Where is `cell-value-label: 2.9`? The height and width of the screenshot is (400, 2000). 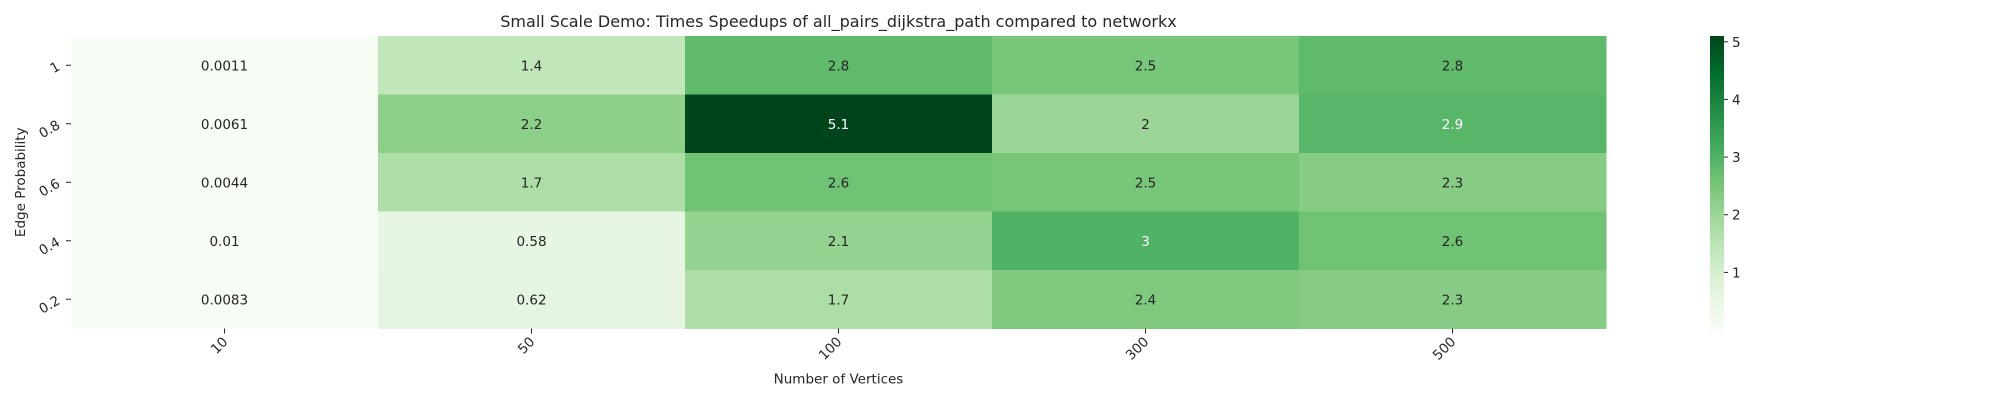 cell-value-label: 2.9 is located at coordinates (1452, 125).